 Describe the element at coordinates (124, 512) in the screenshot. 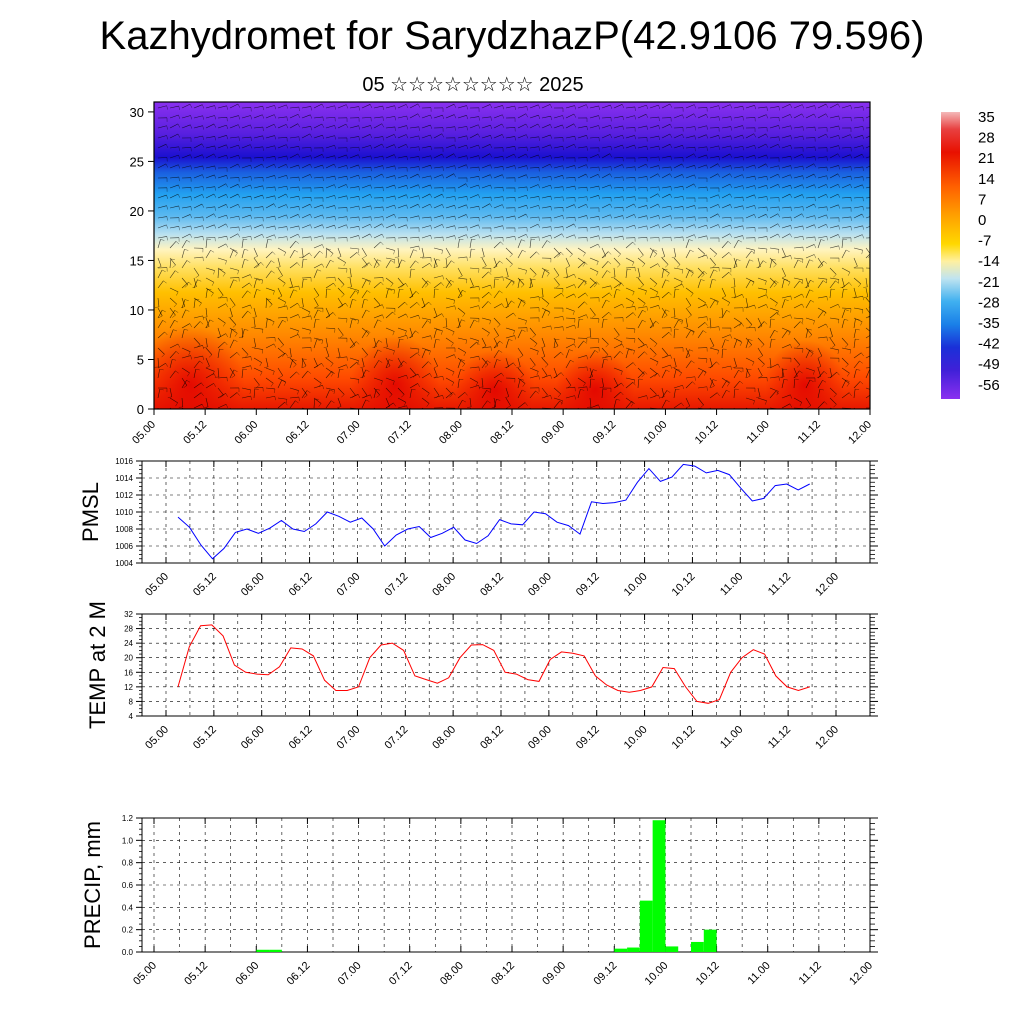

I see `y-tick-label: 1010` at that location.